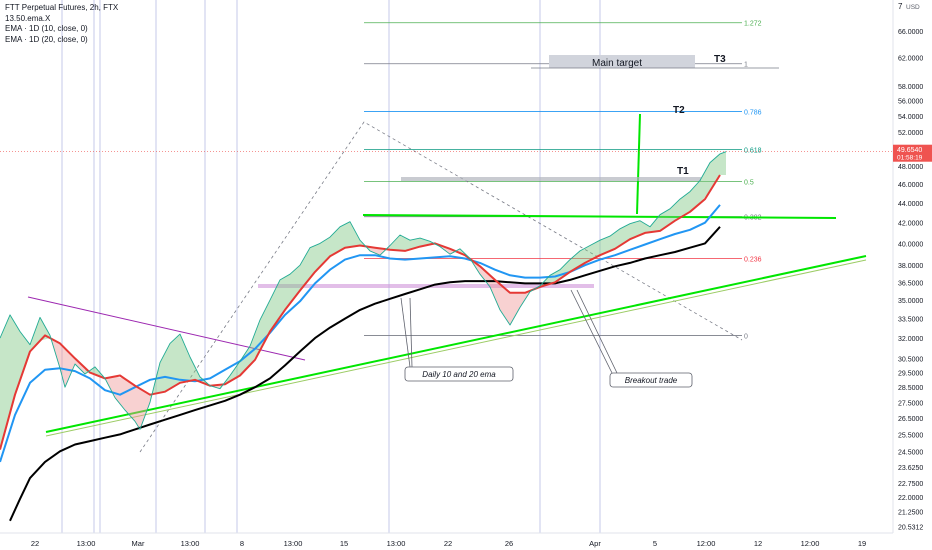 The height and width of the screenshot is (550, 932). Describe the element at coordinates (910, 117) in the screenshot. I see `price-tick-label: 54.0000` at that location.